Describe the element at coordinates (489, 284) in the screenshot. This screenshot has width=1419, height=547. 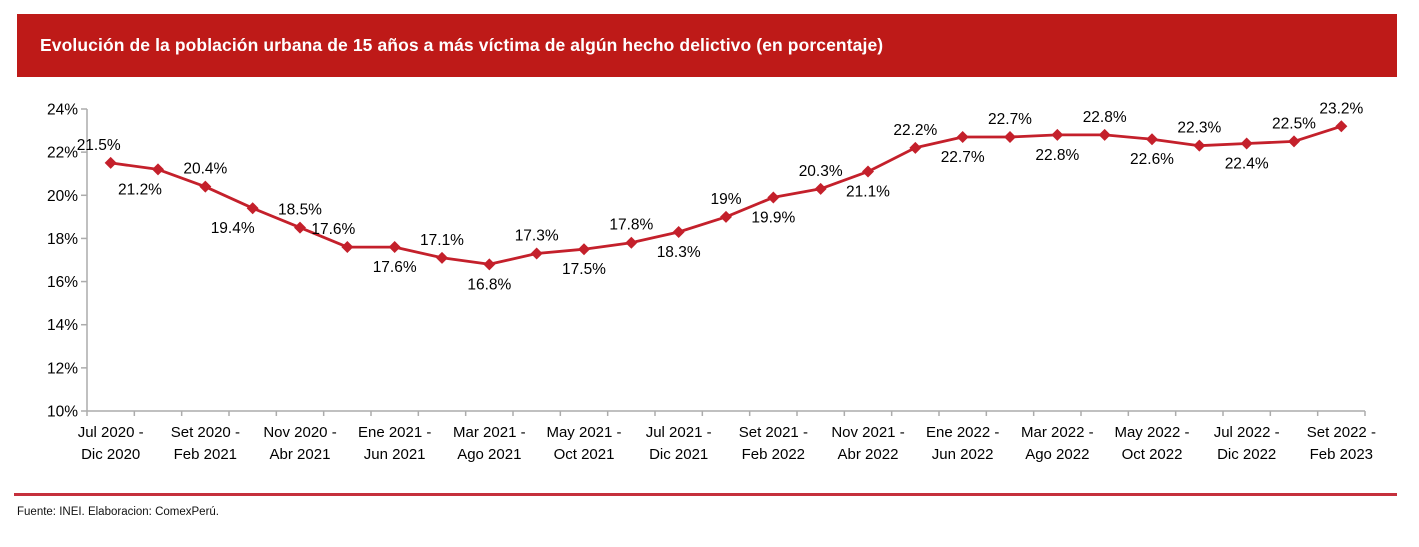
I see `data-point-label: 16.8%` at that location.